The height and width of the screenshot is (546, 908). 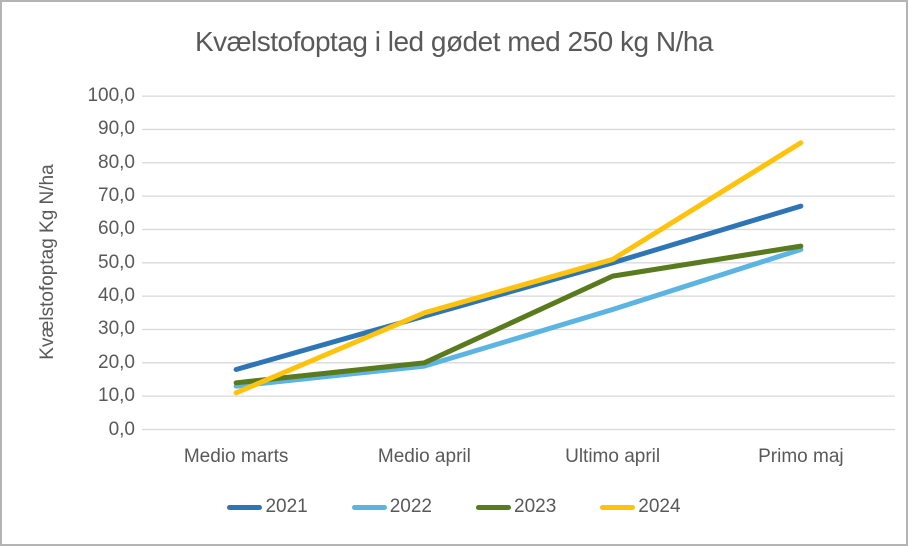 What do you see at coordinates (116, 362) in the screenshot?
I see `y-tick-label: 20,0` at bounding box center [116, 362].